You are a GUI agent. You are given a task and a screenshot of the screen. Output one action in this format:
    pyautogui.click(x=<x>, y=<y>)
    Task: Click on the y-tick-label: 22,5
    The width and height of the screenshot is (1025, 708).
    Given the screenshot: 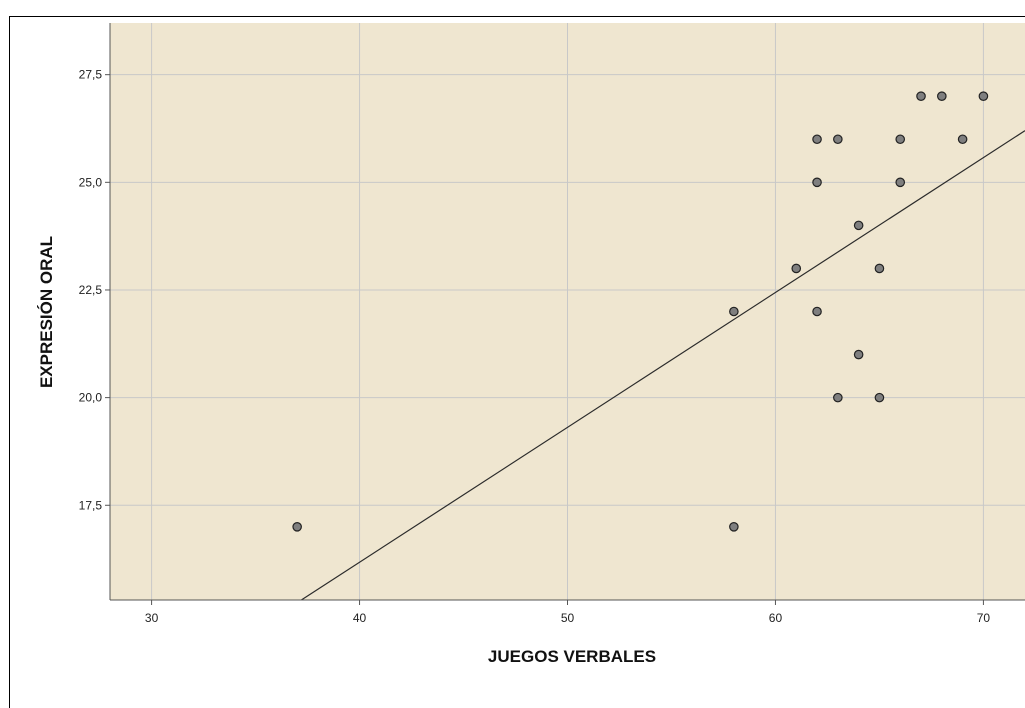 What is the action you would take?
    pyautogui.click(x=91, y=290)
    